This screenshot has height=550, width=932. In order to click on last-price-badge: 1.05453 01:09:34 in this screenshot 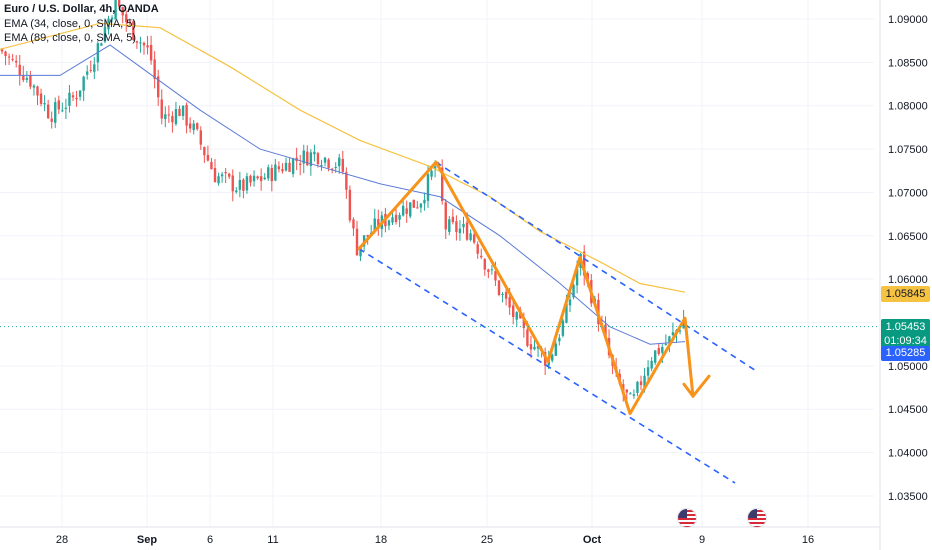, I will do `click(905, 333)`.